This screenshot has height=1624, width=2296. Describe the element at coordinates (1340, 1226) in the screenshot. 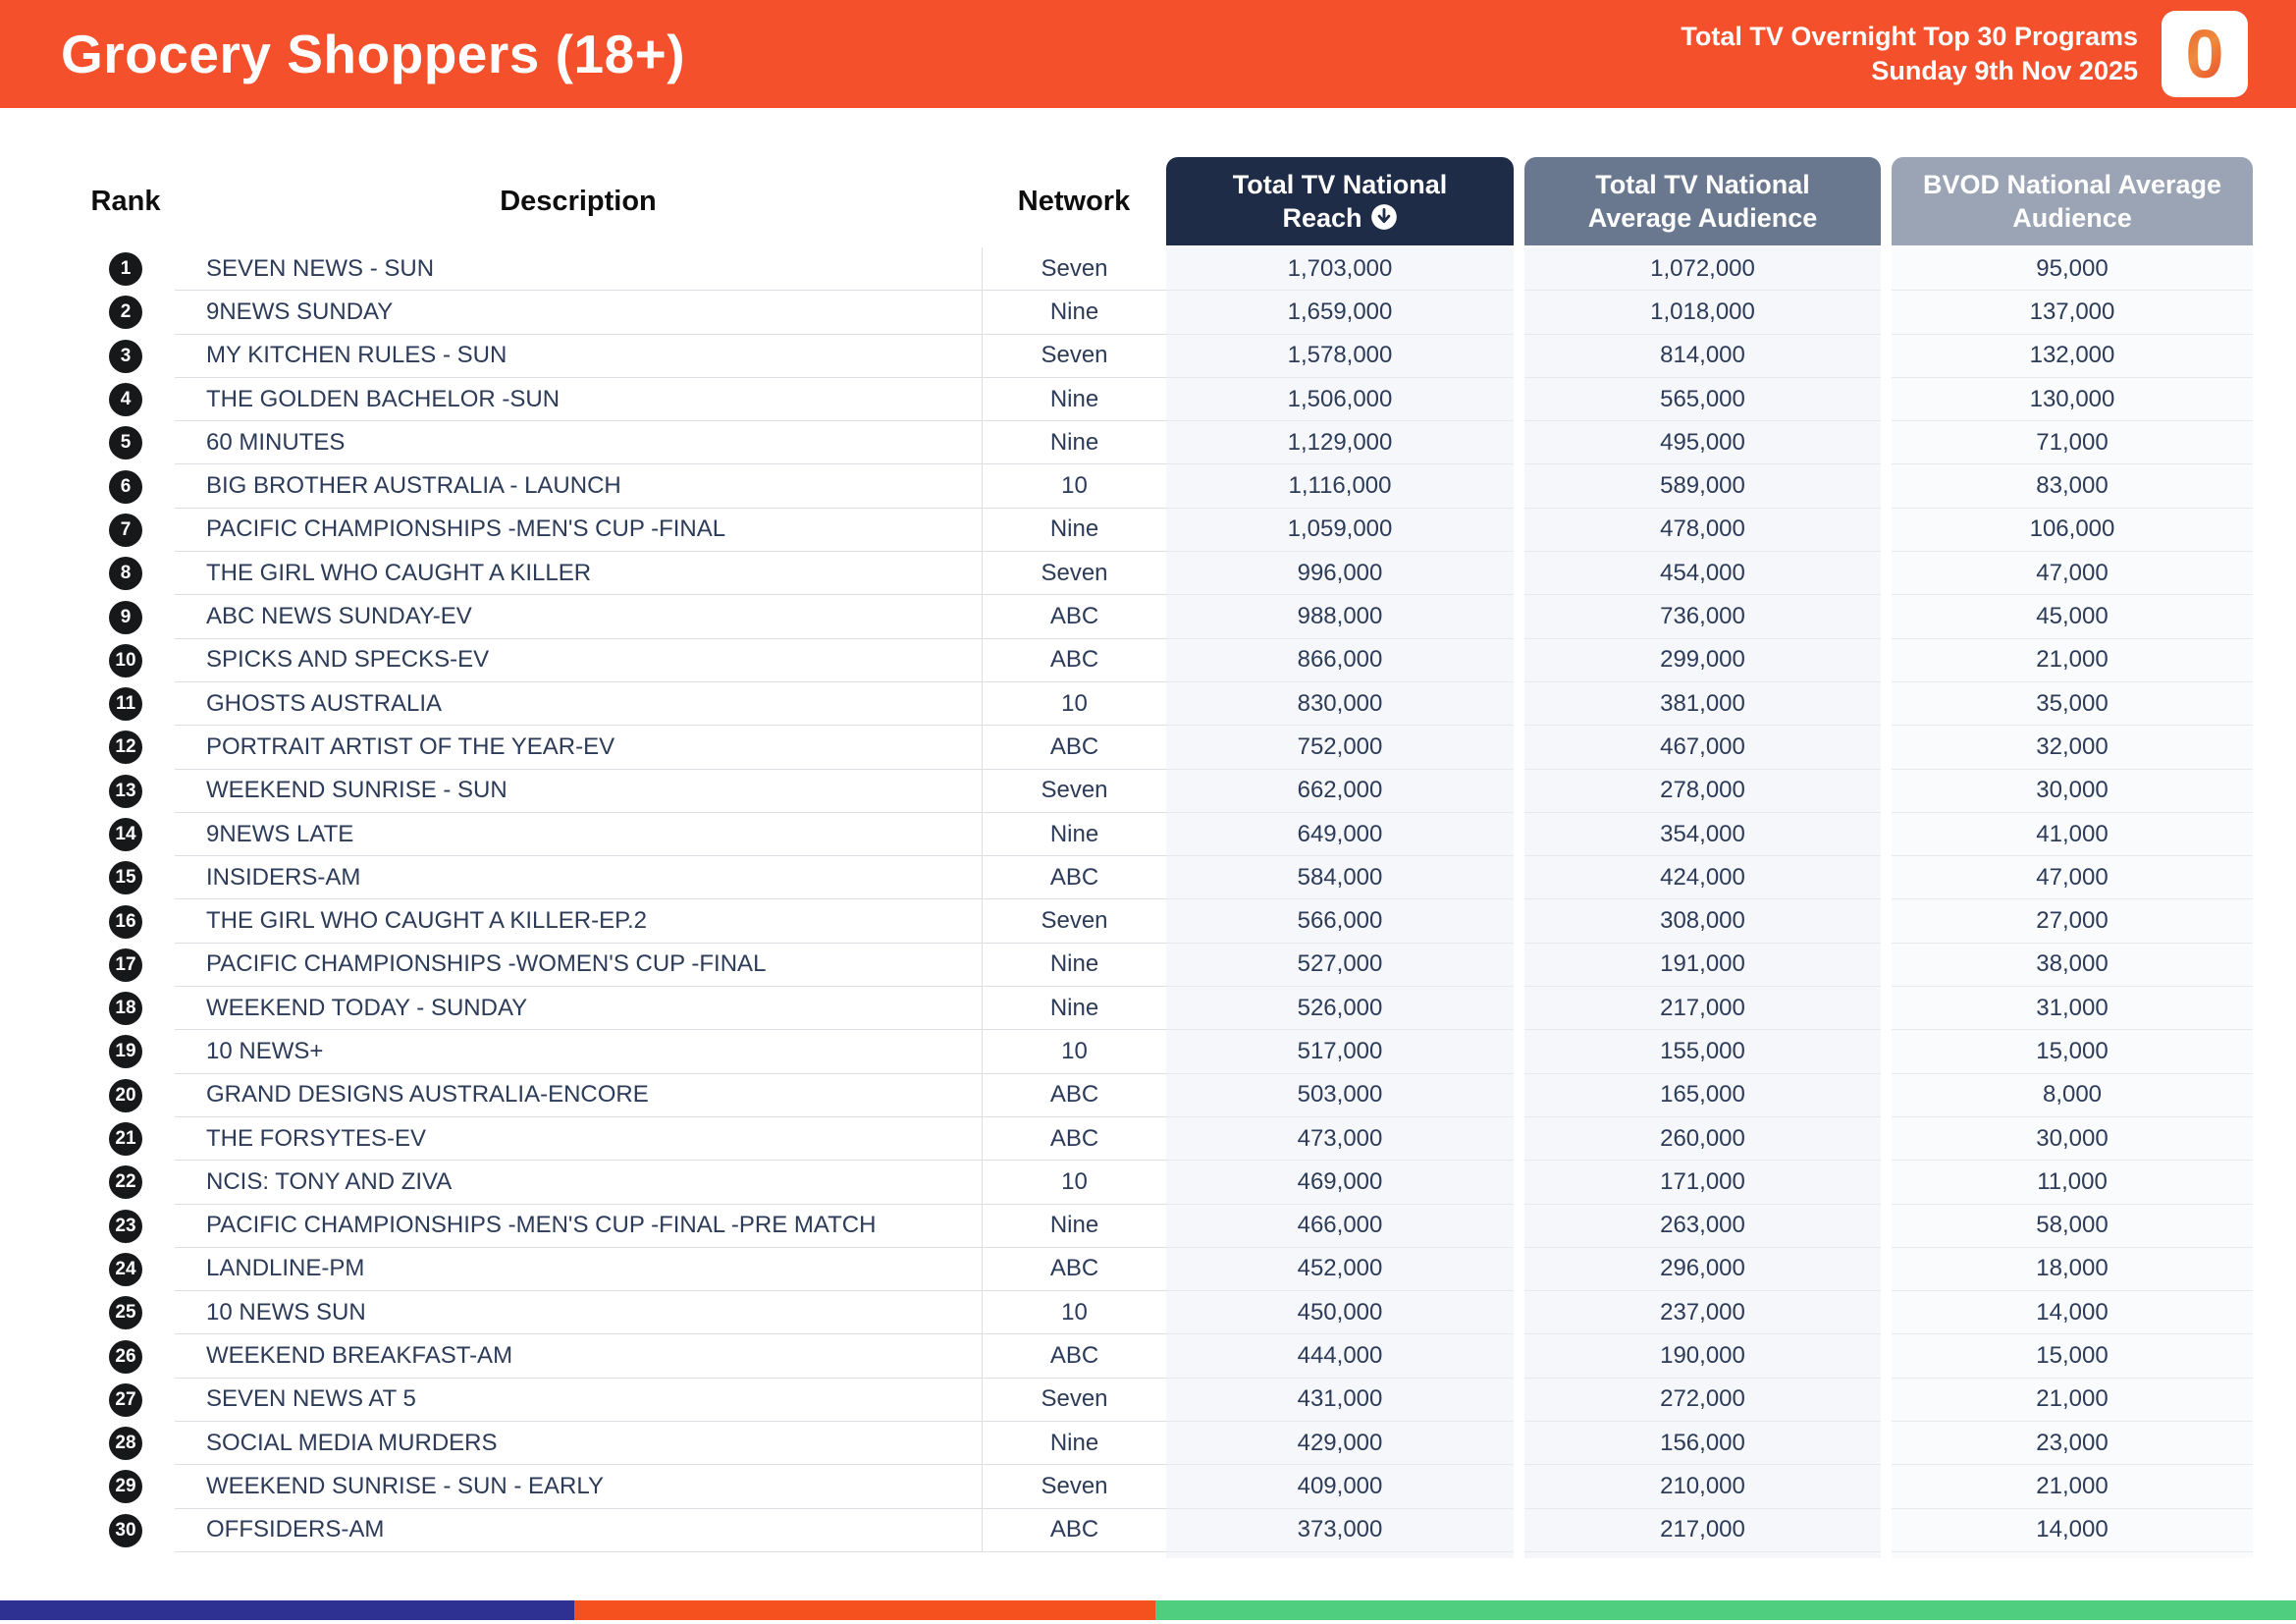

I see `reach-value: 466,000` at that location.